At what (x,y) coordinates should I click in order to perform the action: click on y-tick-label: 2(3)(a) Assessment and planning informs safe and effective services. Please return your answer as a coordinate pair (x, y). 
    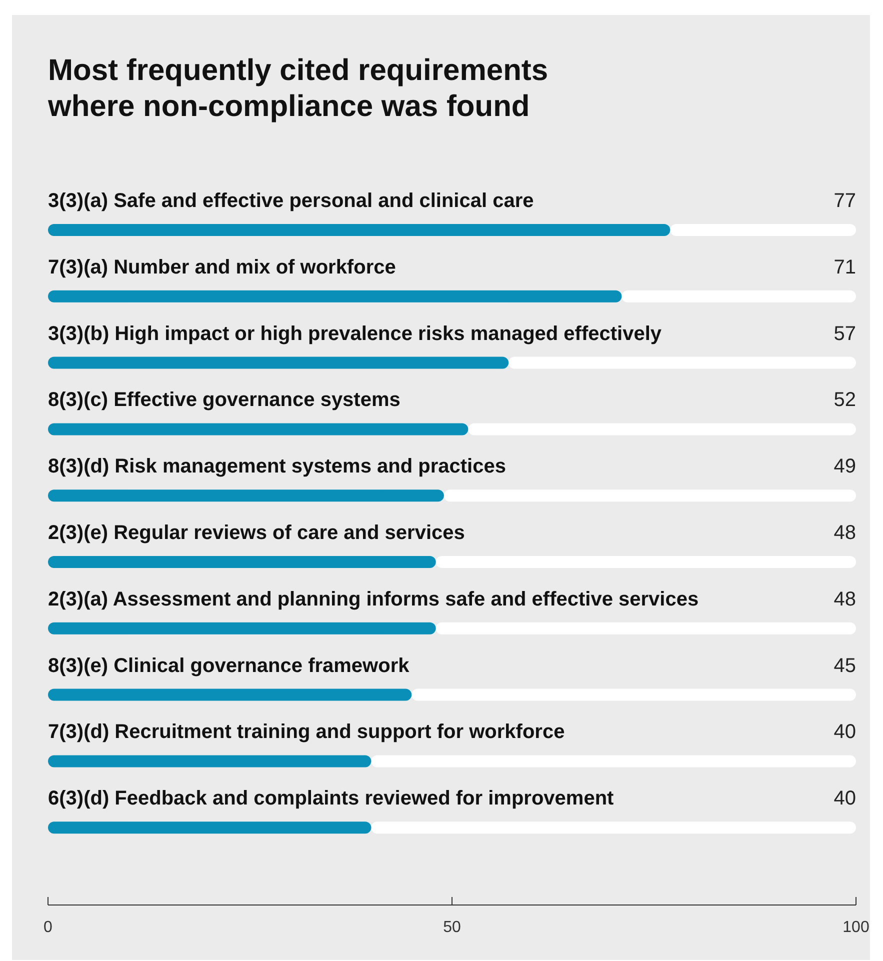
    Looking at the image, I should click on (373, 599).